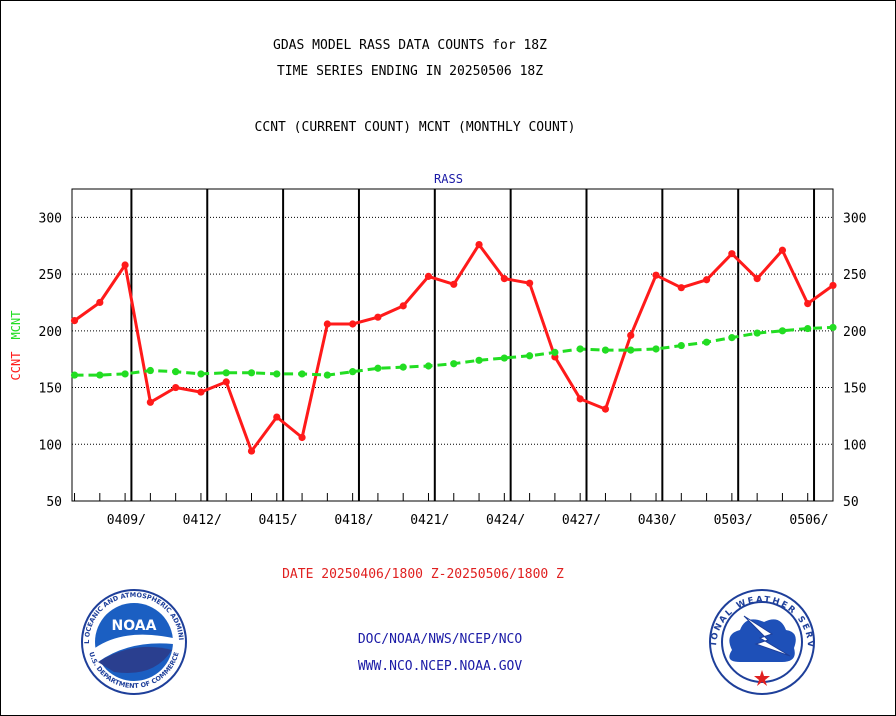 Image resolution: width=896 pixels, height=716 pixels. What do you see at coordinates (733, 520) in the screenshot?
I see `x-tick-label: 0503/` at bounding box center [733, 520].